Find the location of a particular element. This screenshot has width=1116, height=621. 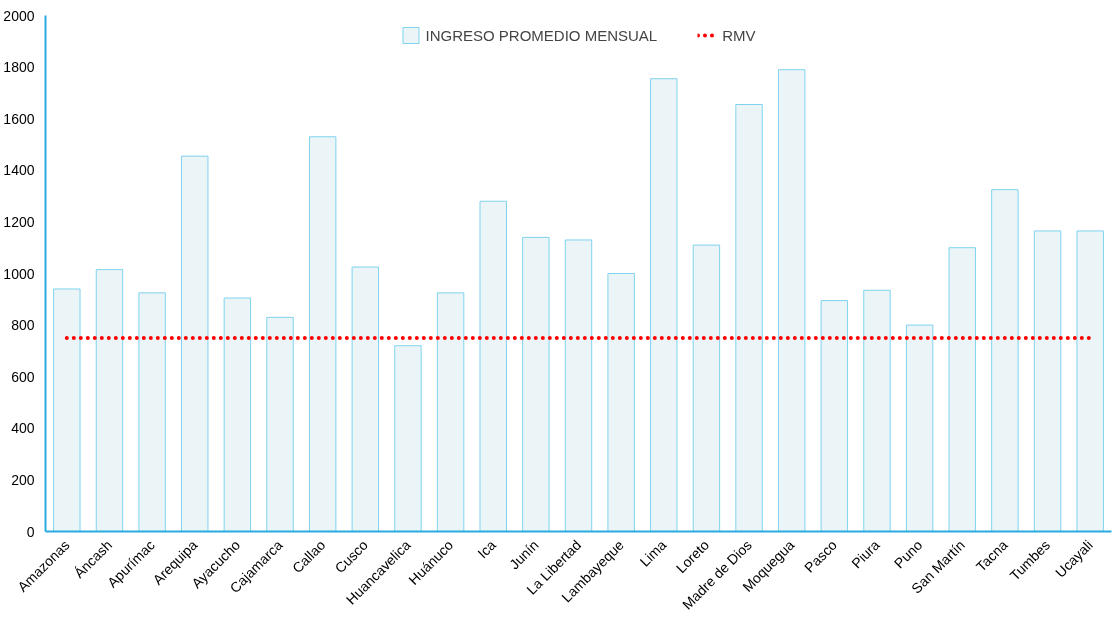

y-tick-label: 1600 is located at coordinates (19, 118).